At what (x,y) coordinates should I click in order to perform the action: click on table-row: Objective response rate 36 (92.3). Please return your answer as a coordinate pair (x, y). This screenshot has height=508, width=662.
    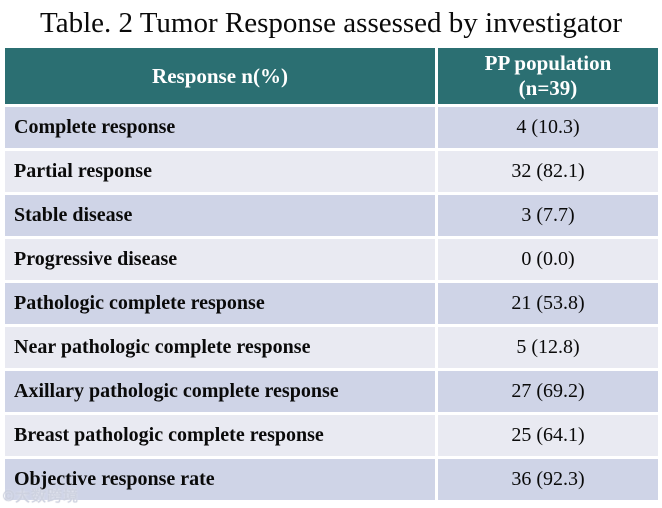
    Looking at the image, I should click on (331, 479).